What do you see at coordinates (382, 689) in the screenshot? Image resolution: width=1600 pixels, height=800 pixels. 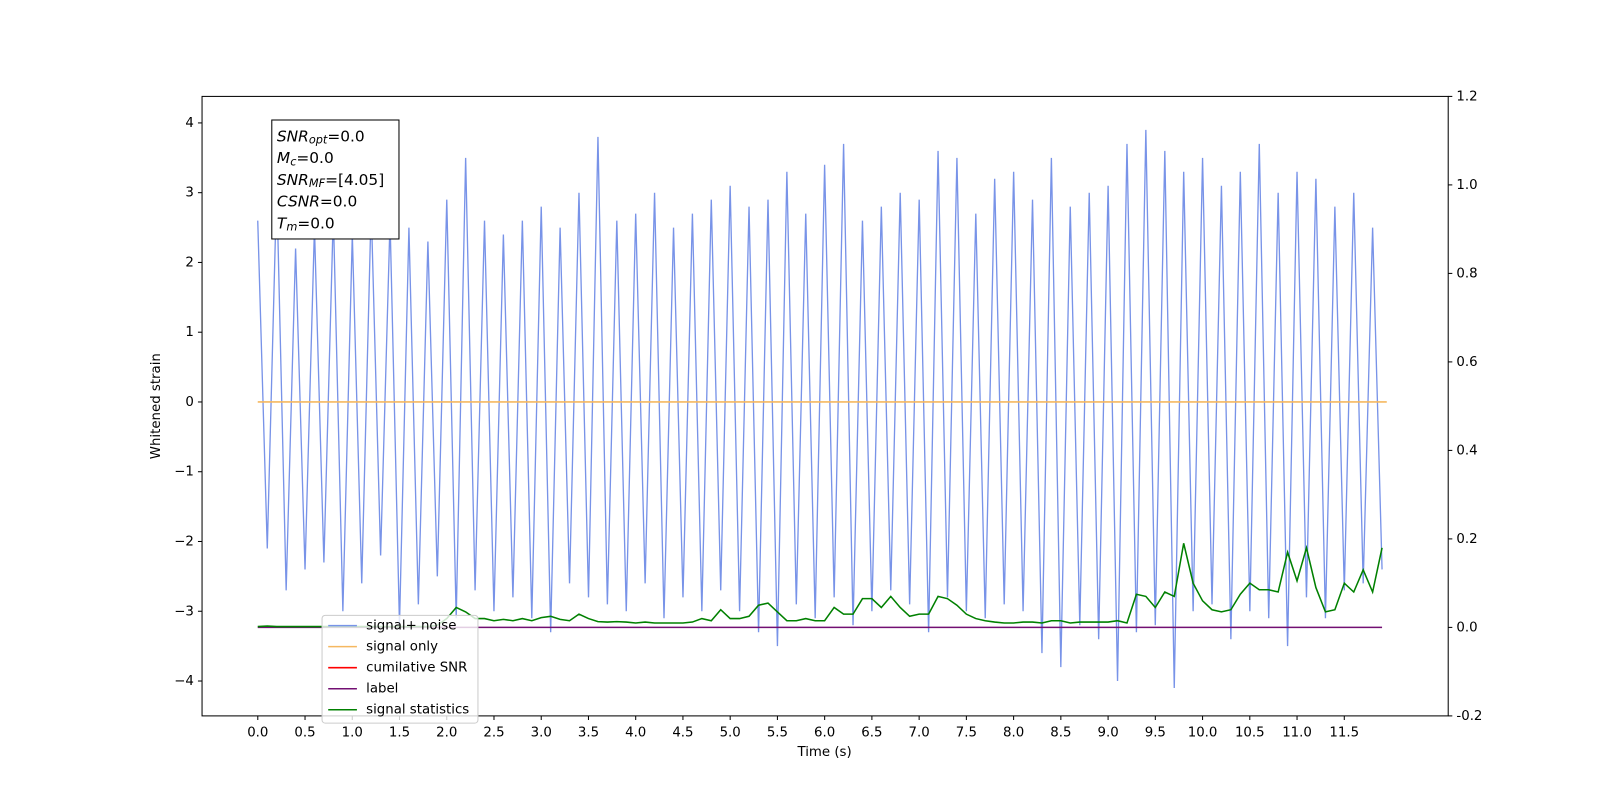 I see `legend-label: label` at bounding box center [382, 689].